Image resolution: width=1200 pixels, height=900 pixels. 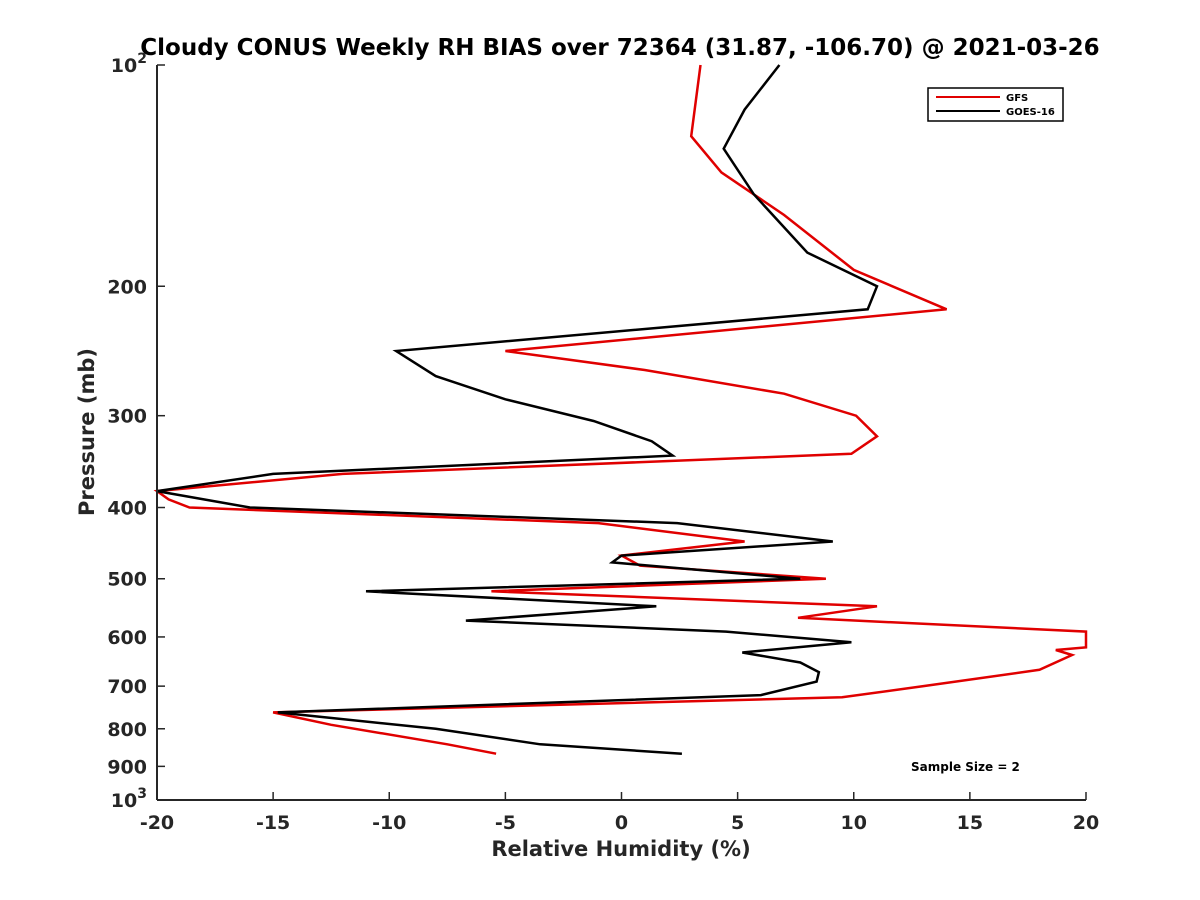 I want to click on y-tick-label-base: 500, so click(x=127, y=580).